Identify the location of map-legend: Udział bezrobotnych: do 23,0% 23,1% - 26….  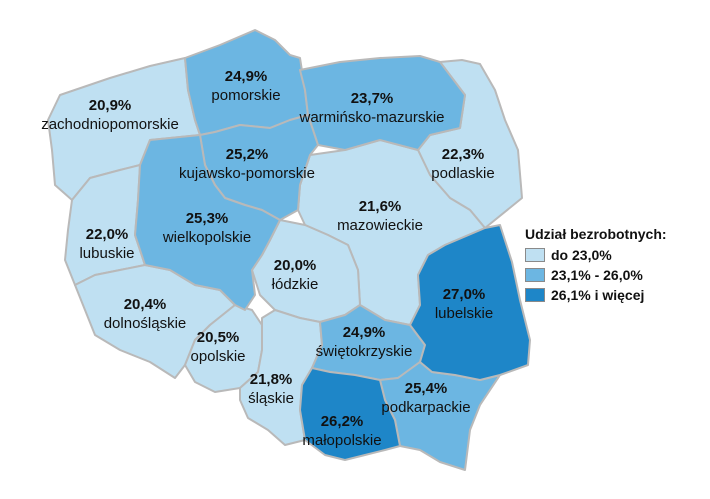
(596, 265).